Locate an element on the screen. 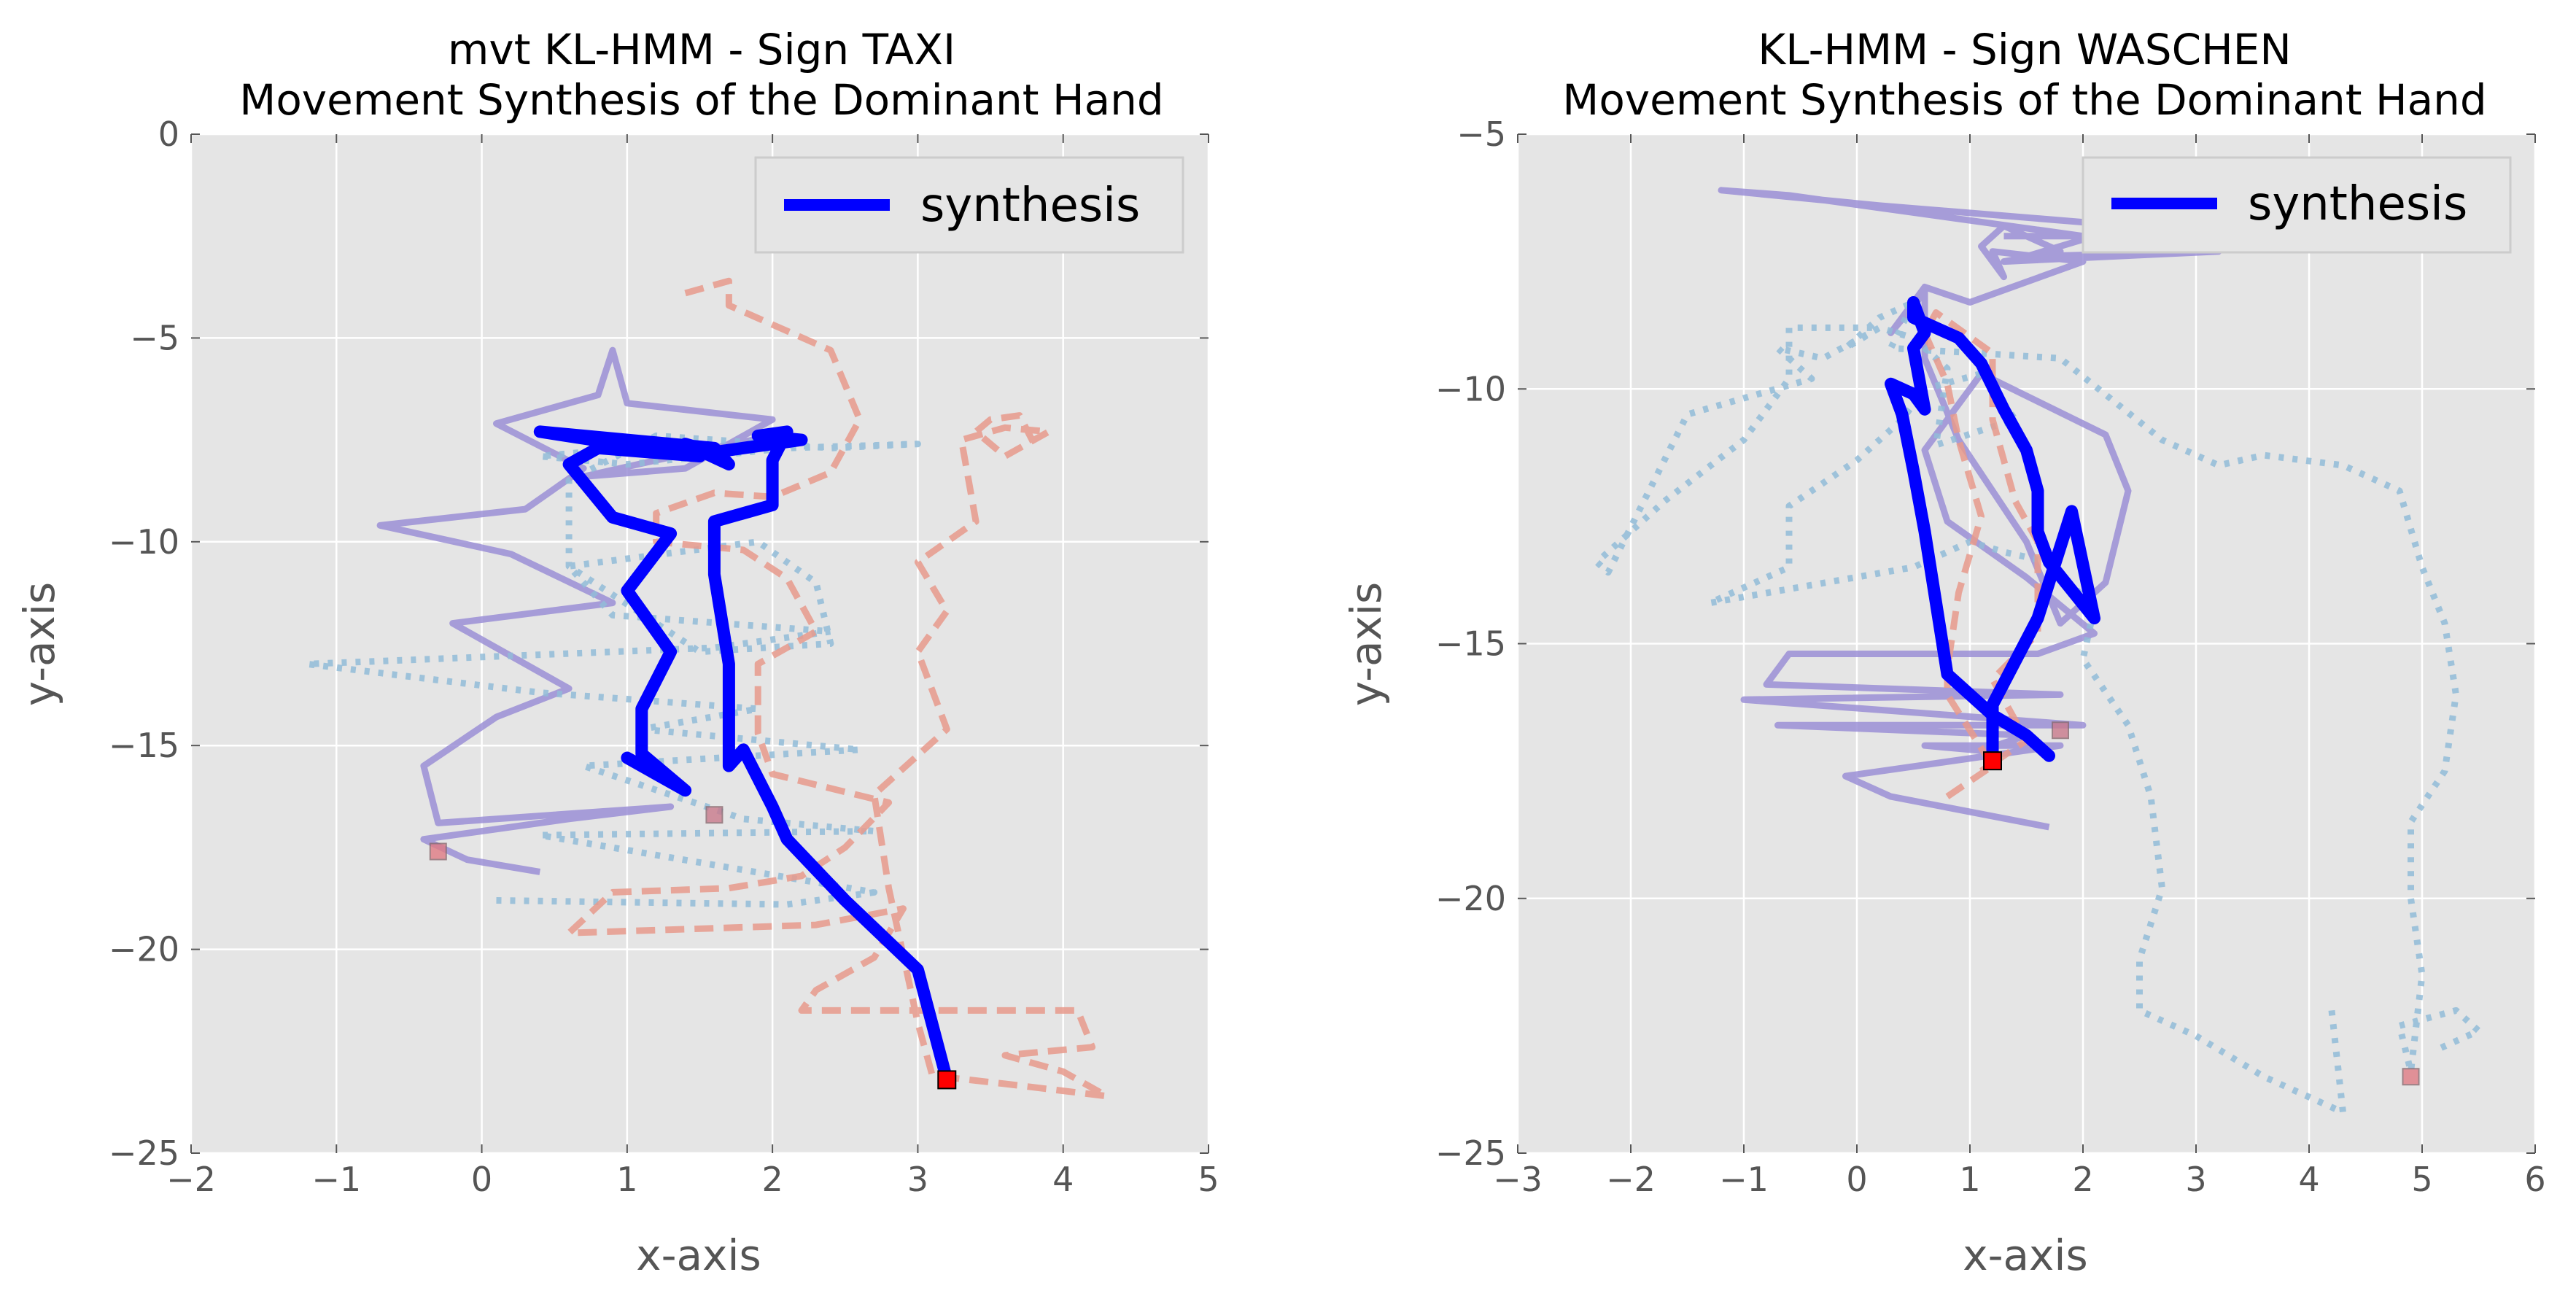 Image resolution: width=2576 pixels, height=1299 pixels. y-tick-label: 0 is located at coordinates (169, 134).